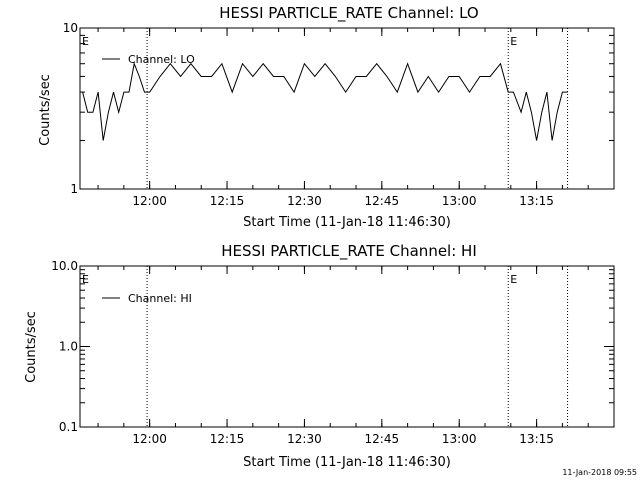 The image size is (640, 480). What do you see at coordinates (68, 347) in the screenshot?
I see `y-tick-label: 1.0` at bounding box center [68, 347].